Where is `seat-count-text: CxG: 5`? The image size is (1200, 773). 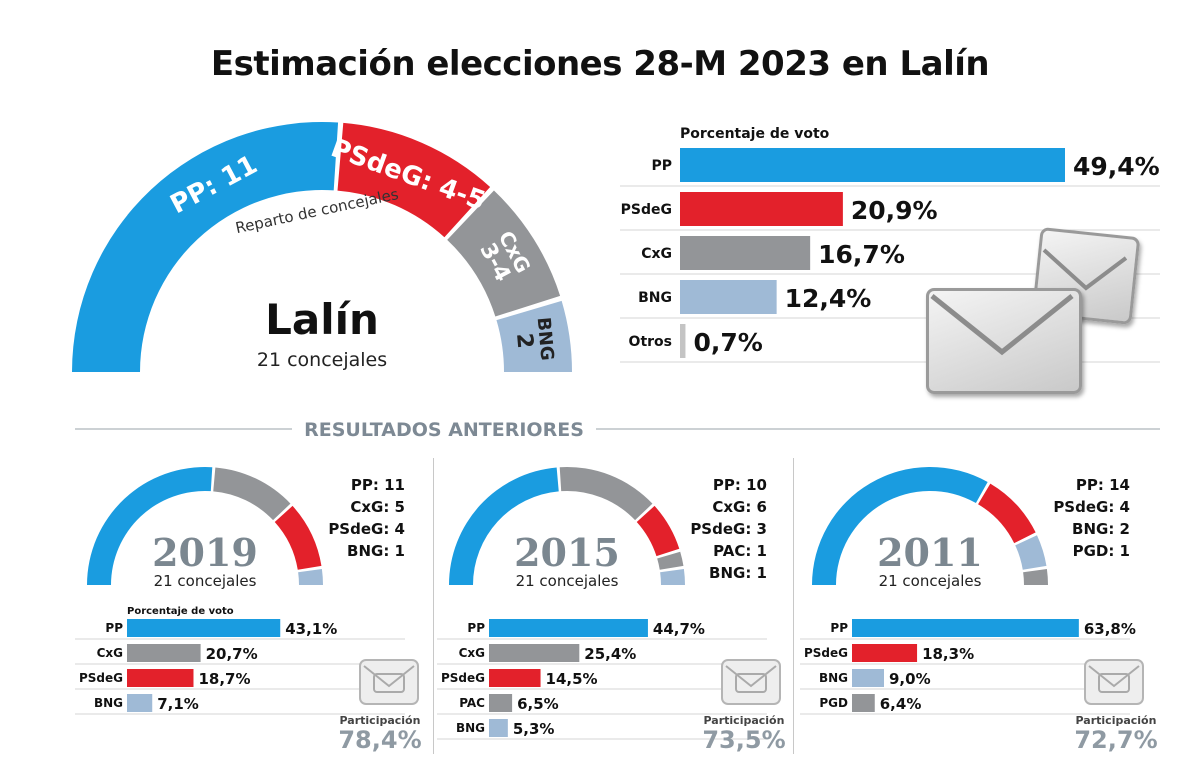 seat-count-text: CxG: 5 is located at coordinates (377, 507).